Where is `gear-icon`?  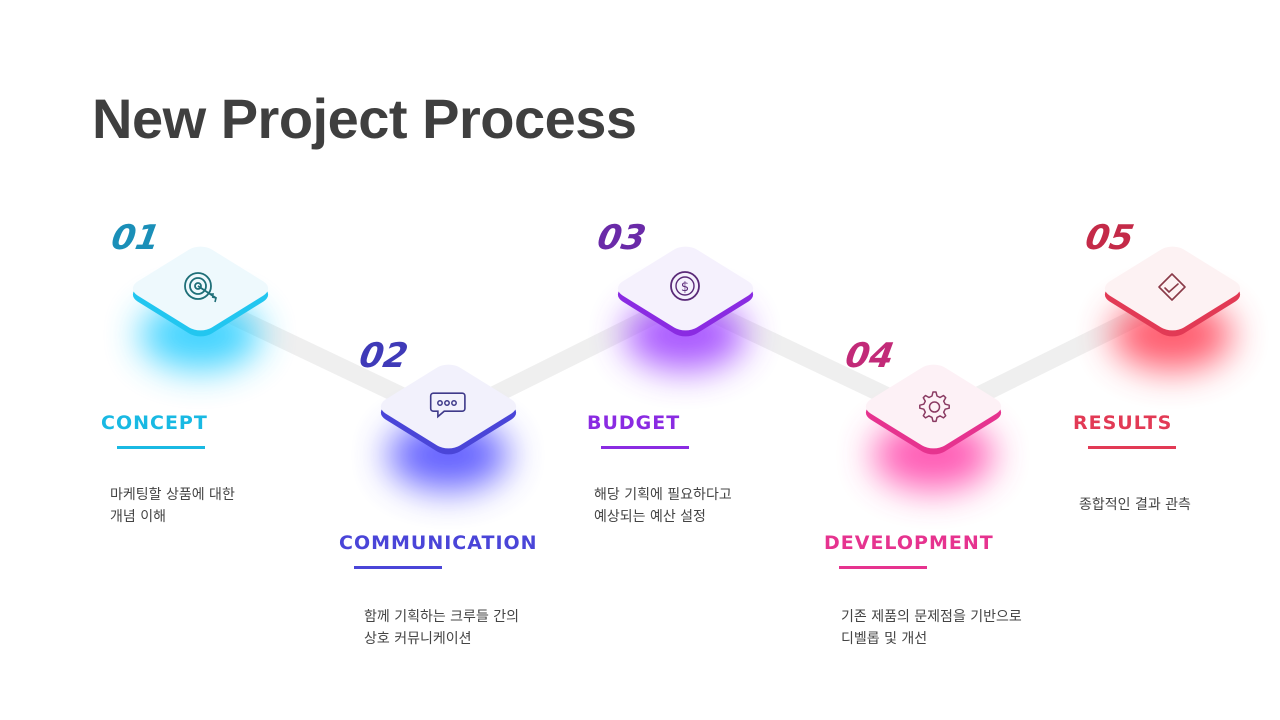 gear-icon is located at coordinates (934, 407).